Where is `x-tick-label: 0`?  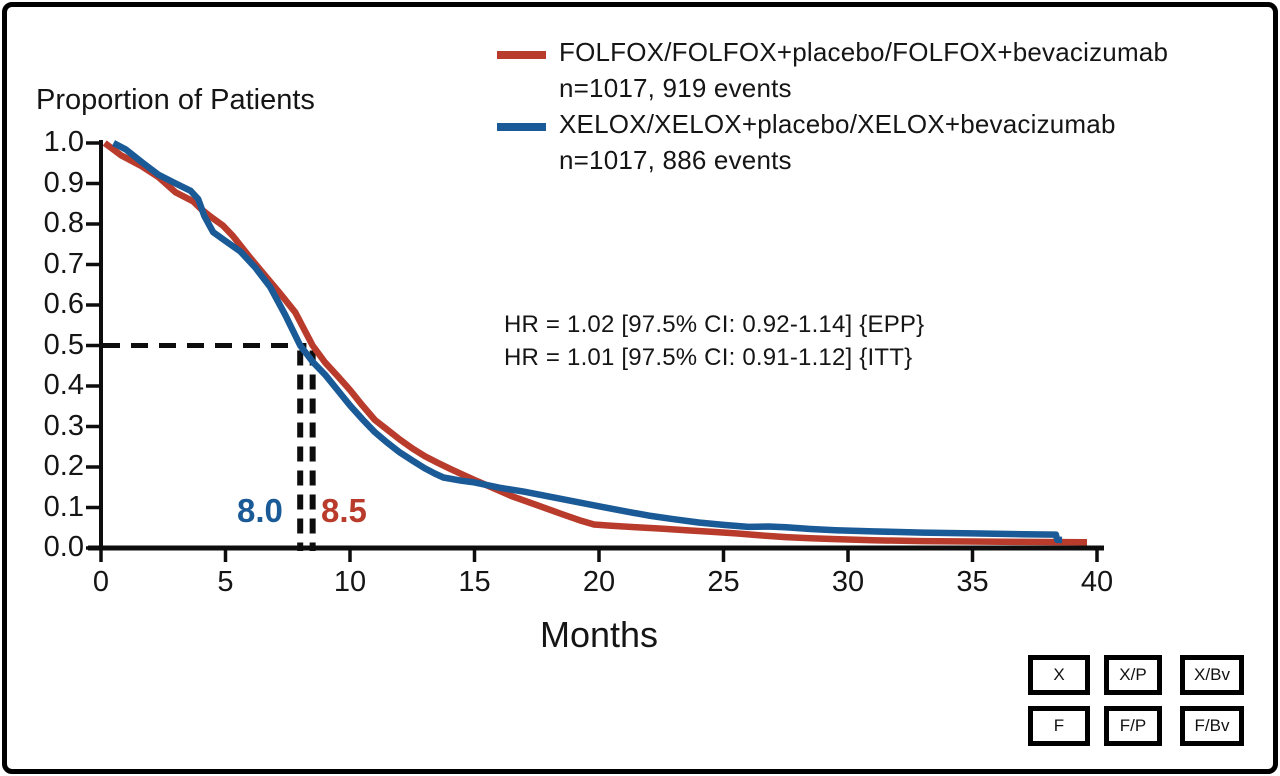
x-tick-label: 0 is located at coordinates (101, 582).